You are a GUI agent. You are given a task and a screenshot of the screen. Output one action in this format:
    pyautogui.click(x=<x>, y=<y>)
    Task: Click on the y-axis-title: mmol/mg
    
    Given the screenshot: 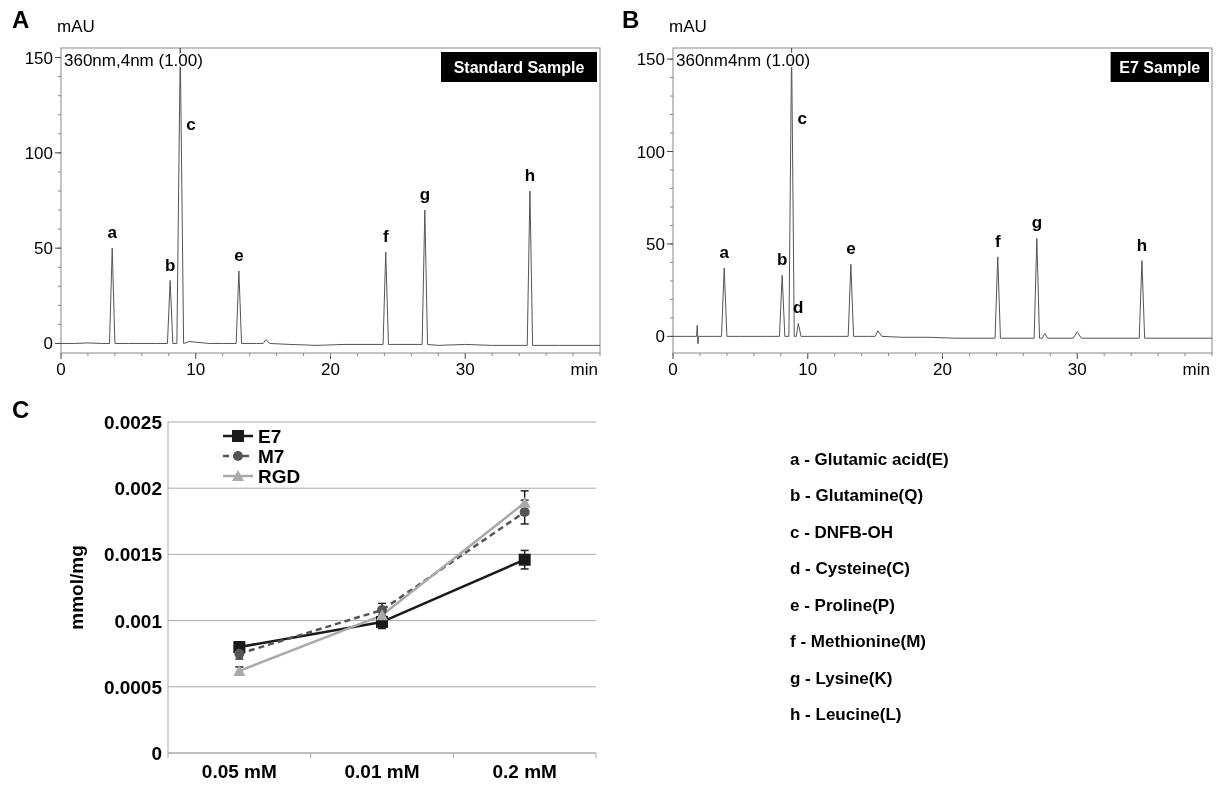 What is the action you would take?
    pyautogui.click(x=76, y=587)
    